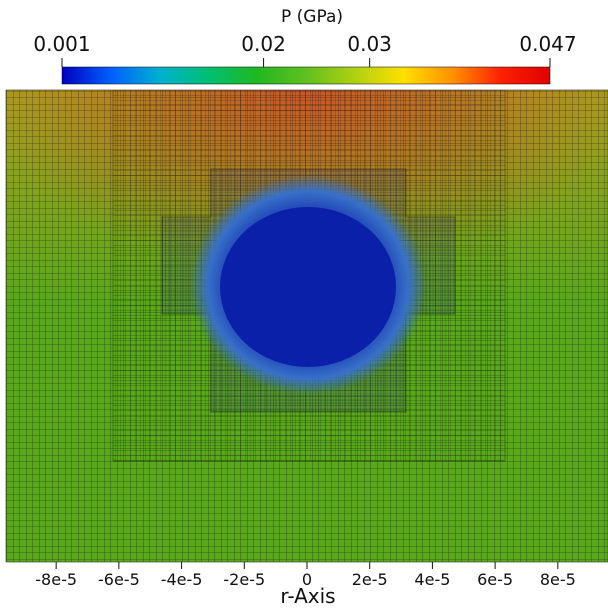 This screenshot has height=609, width=608. What do you see at coordinates (182, 579) in the screenshot?
I see `x-axis-tick-label: -4e-5` at bounding box center [182, 579].